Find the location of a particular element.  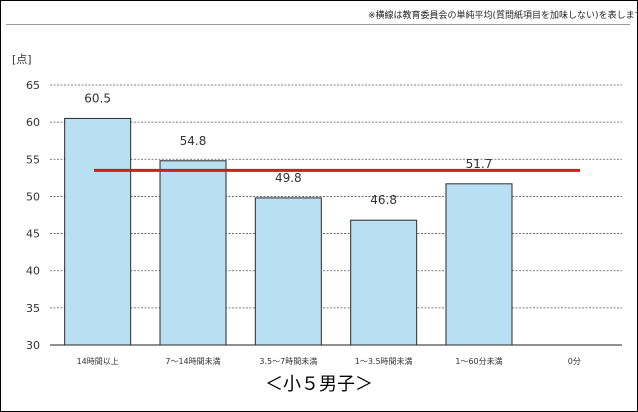

x-tick-label: 0分 is located at coordinates (574, 361).